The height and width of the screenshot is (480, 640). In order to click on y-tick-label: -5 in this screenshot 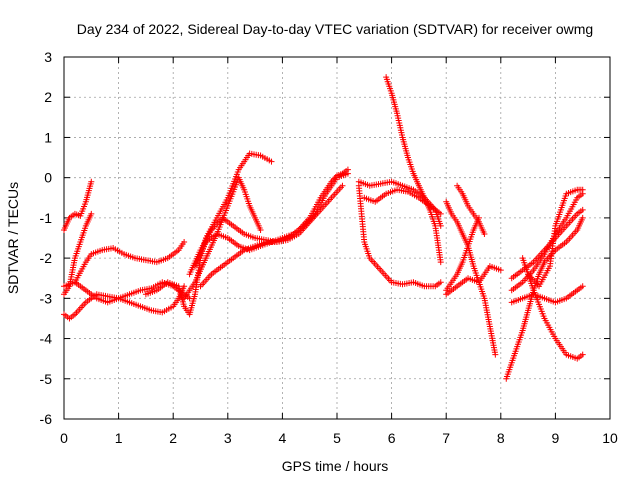, I will do `click(46, 379)`.